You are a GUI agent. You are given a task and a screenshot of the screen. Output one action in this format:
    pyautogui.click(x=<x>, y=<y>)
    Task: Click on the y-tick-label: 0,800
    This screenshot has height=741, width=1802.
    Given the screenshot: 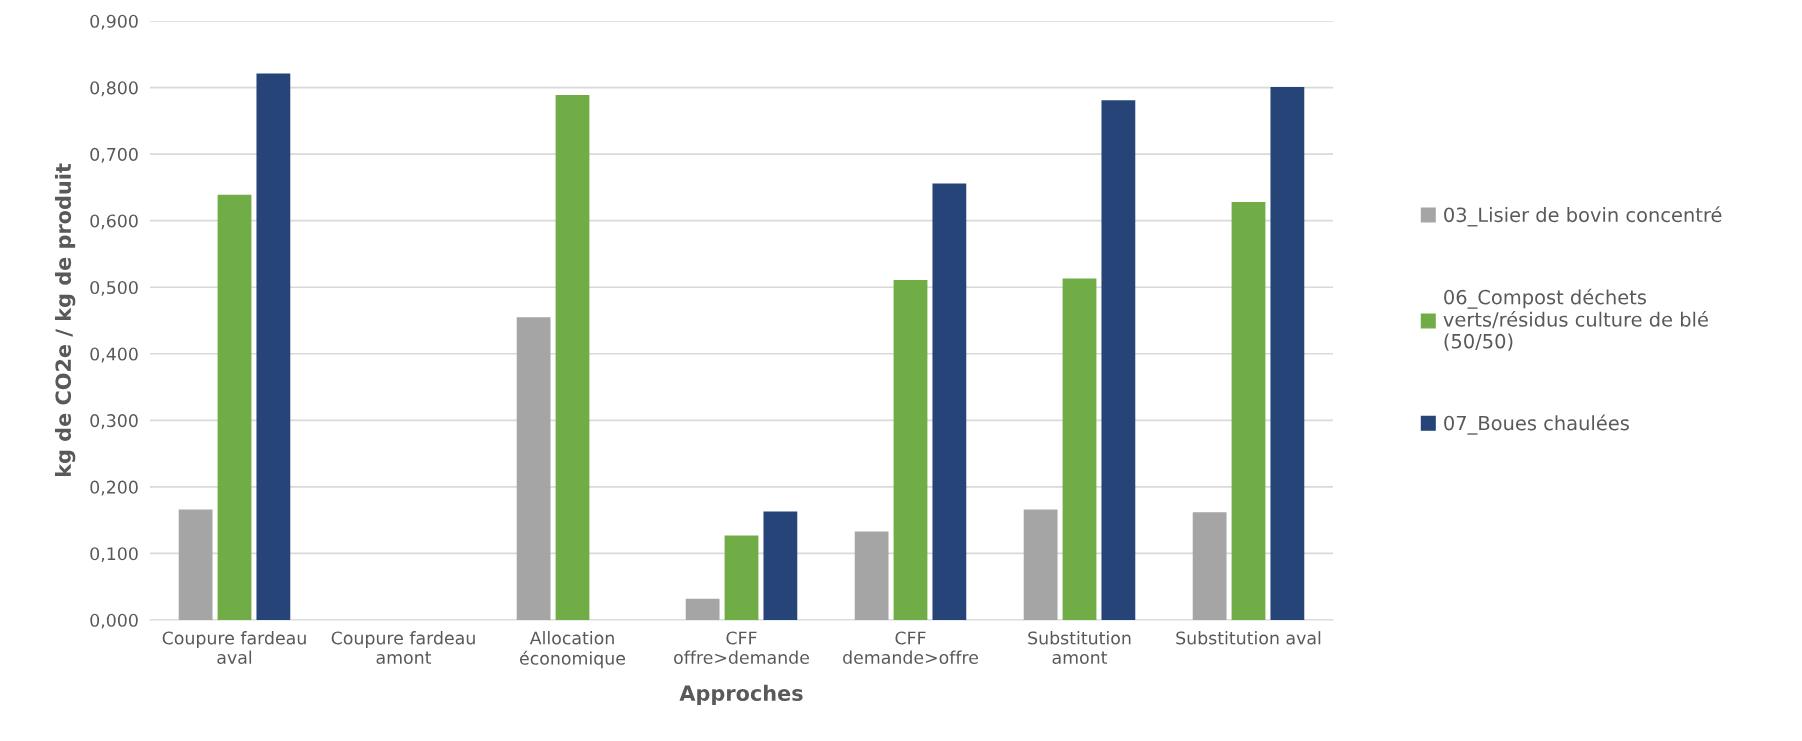 What is the action you would take?
    pyautogui.click(x=114, y=89)
    